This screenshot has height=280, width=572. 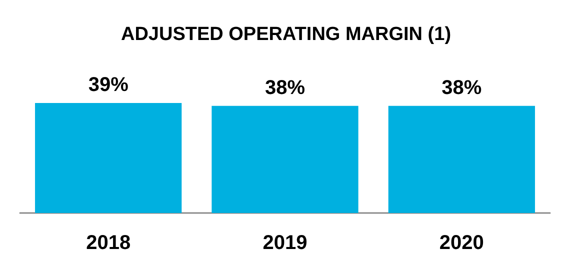 What do you see at coordinates (285, 243) in the screenshot?
I see `x-tick-label: 2019` at bounding box center [285, 243].